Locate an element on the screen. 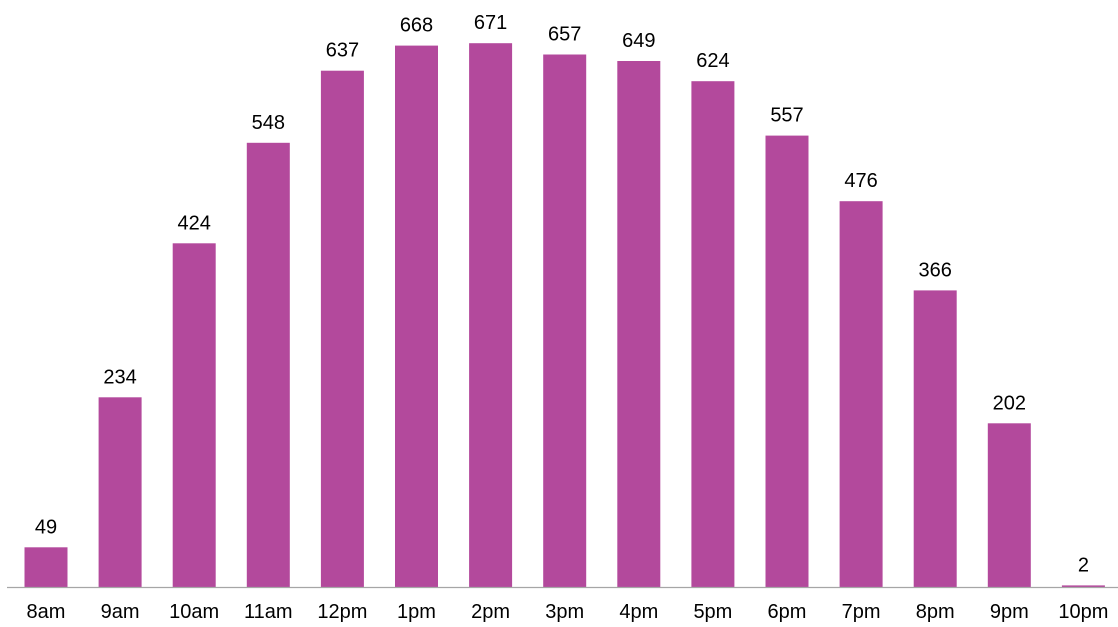 The width and height of the screenshot is (1118, 627). data-label-9pm: 202 is located at coordinates (1009, 403).